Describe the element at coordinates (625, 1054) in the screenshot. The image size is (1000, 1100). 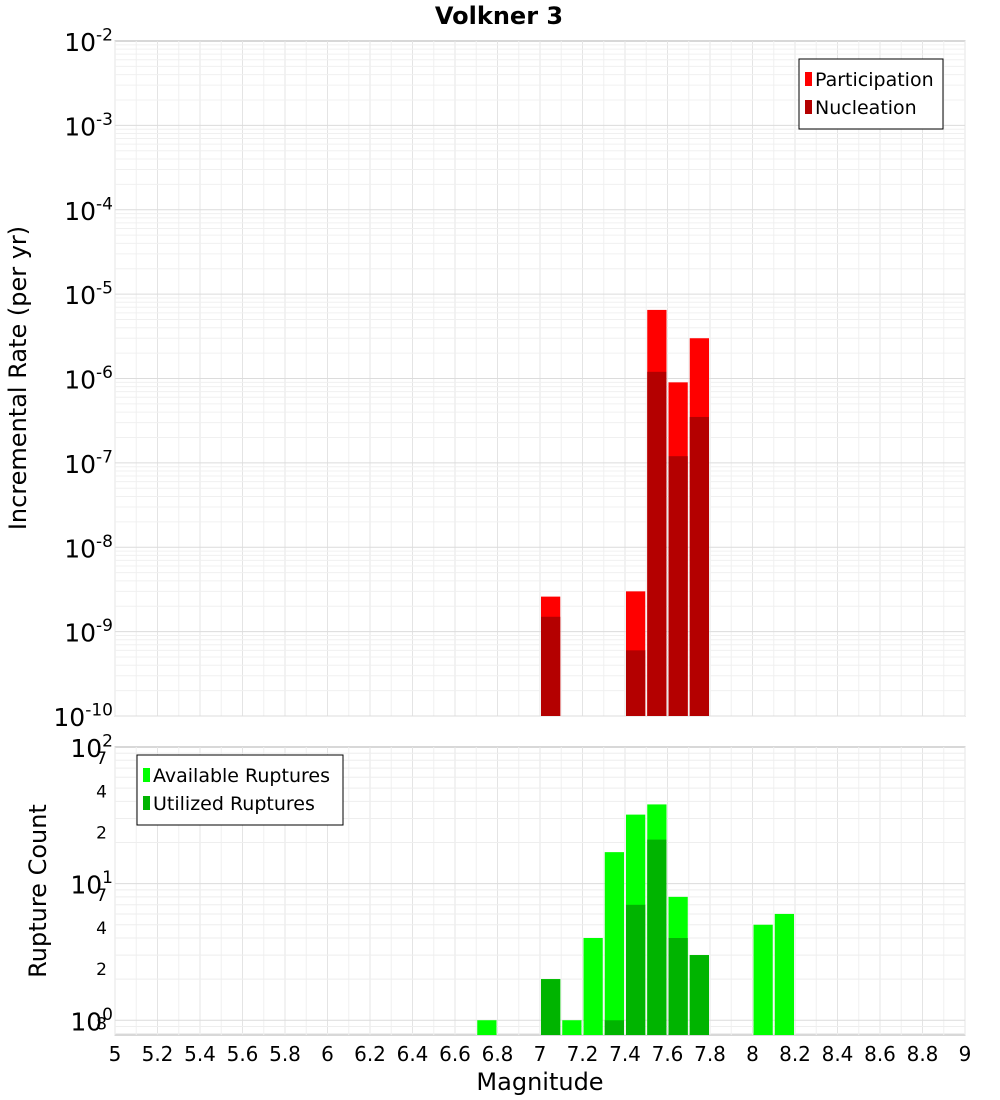
I see `x-tick-label: 7.4` at that location.